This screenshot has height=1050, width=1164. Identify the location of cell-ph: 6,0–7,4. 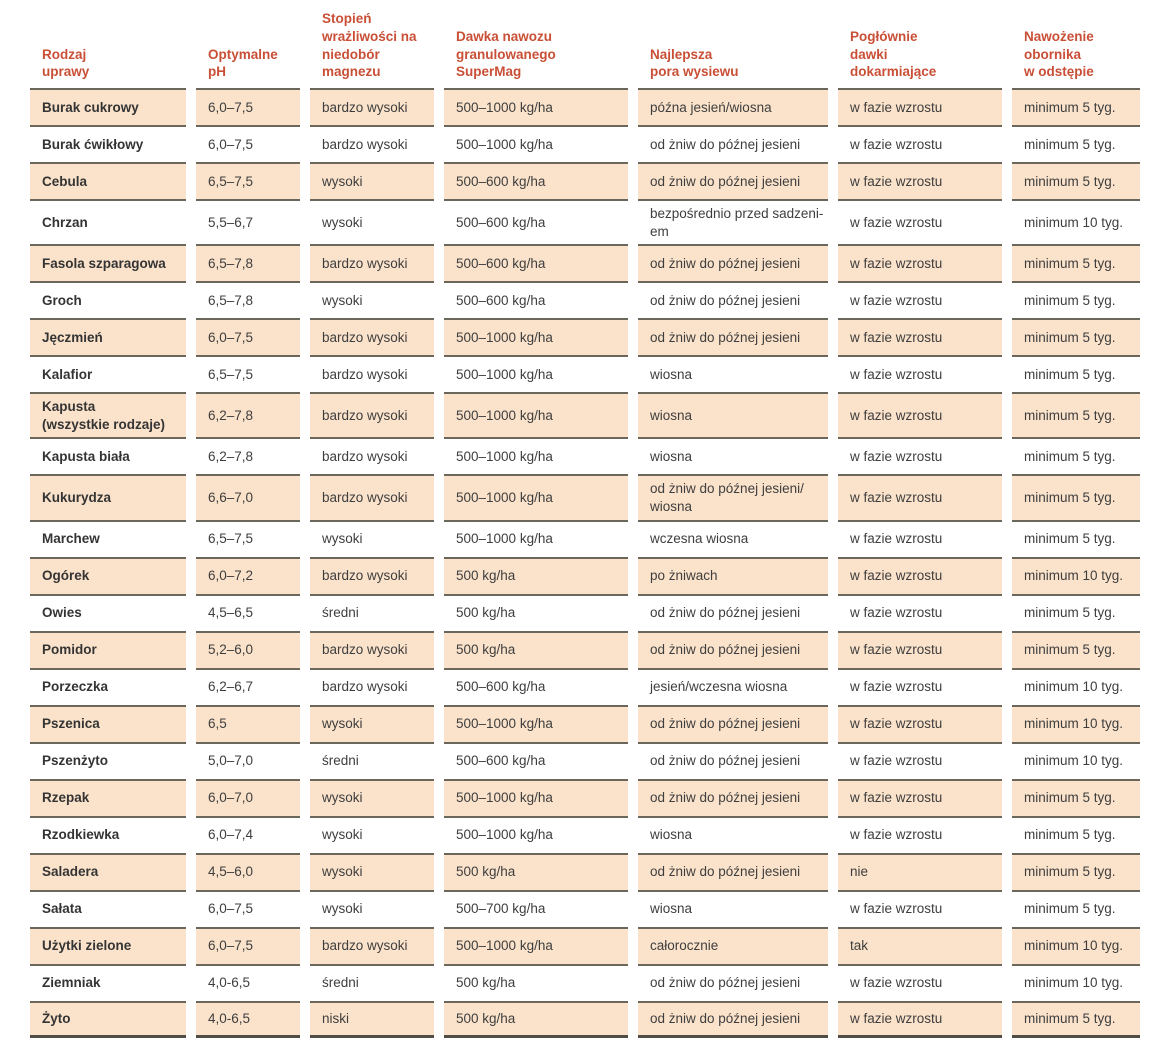
(248, 834).